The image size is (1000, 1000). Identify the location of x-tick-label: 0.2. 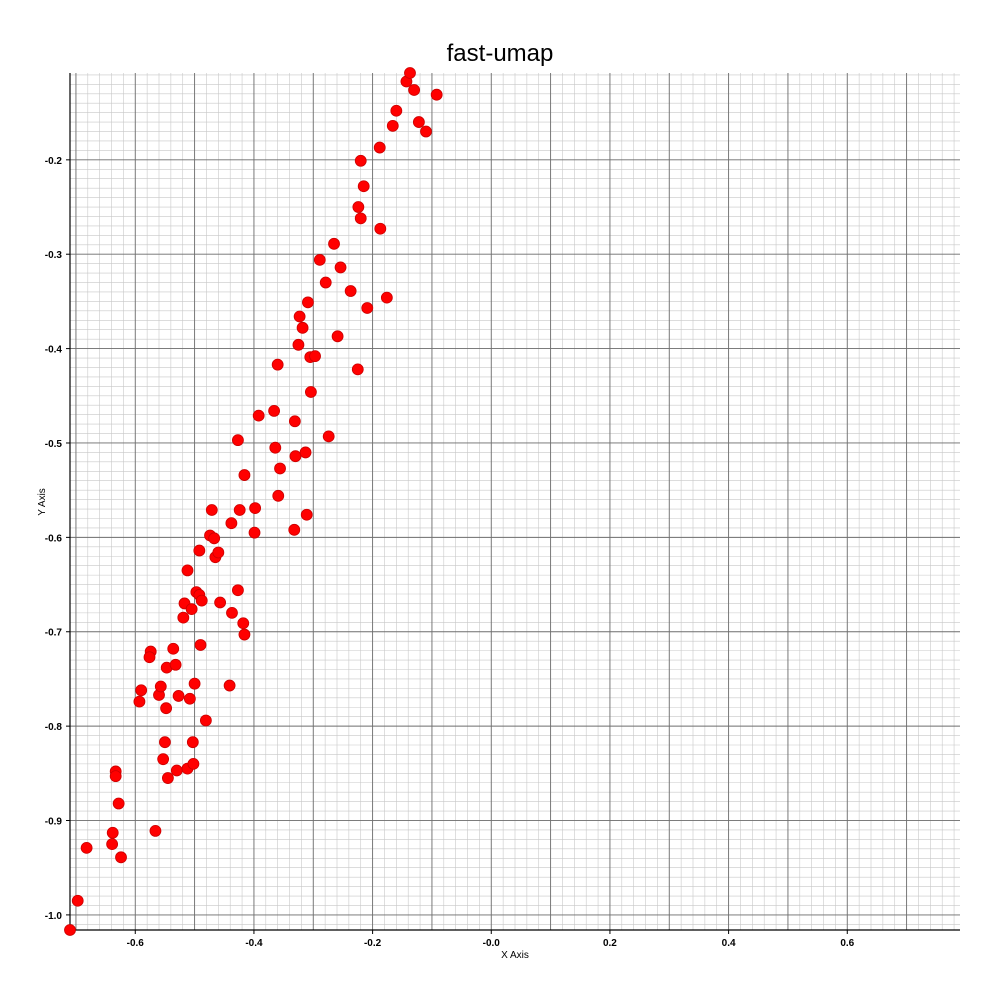
(610, 943).